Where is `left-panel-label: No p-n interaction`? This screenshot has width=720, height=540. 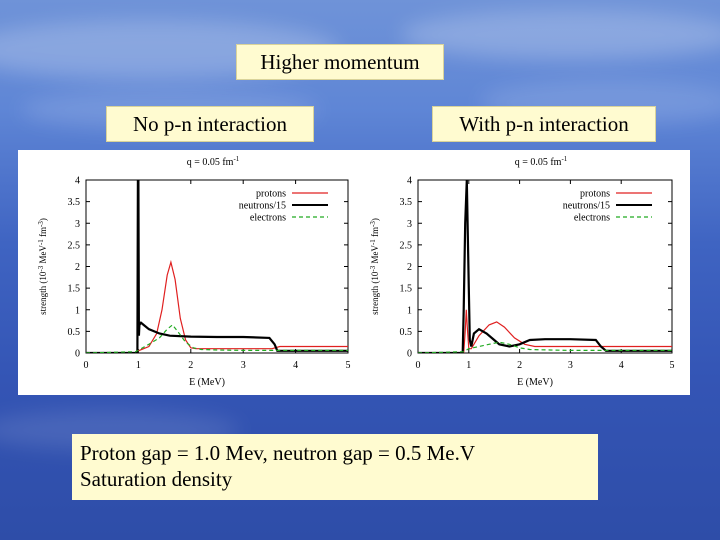 left-panel-label: No p-n interaction is located at coordinates (210, 124).